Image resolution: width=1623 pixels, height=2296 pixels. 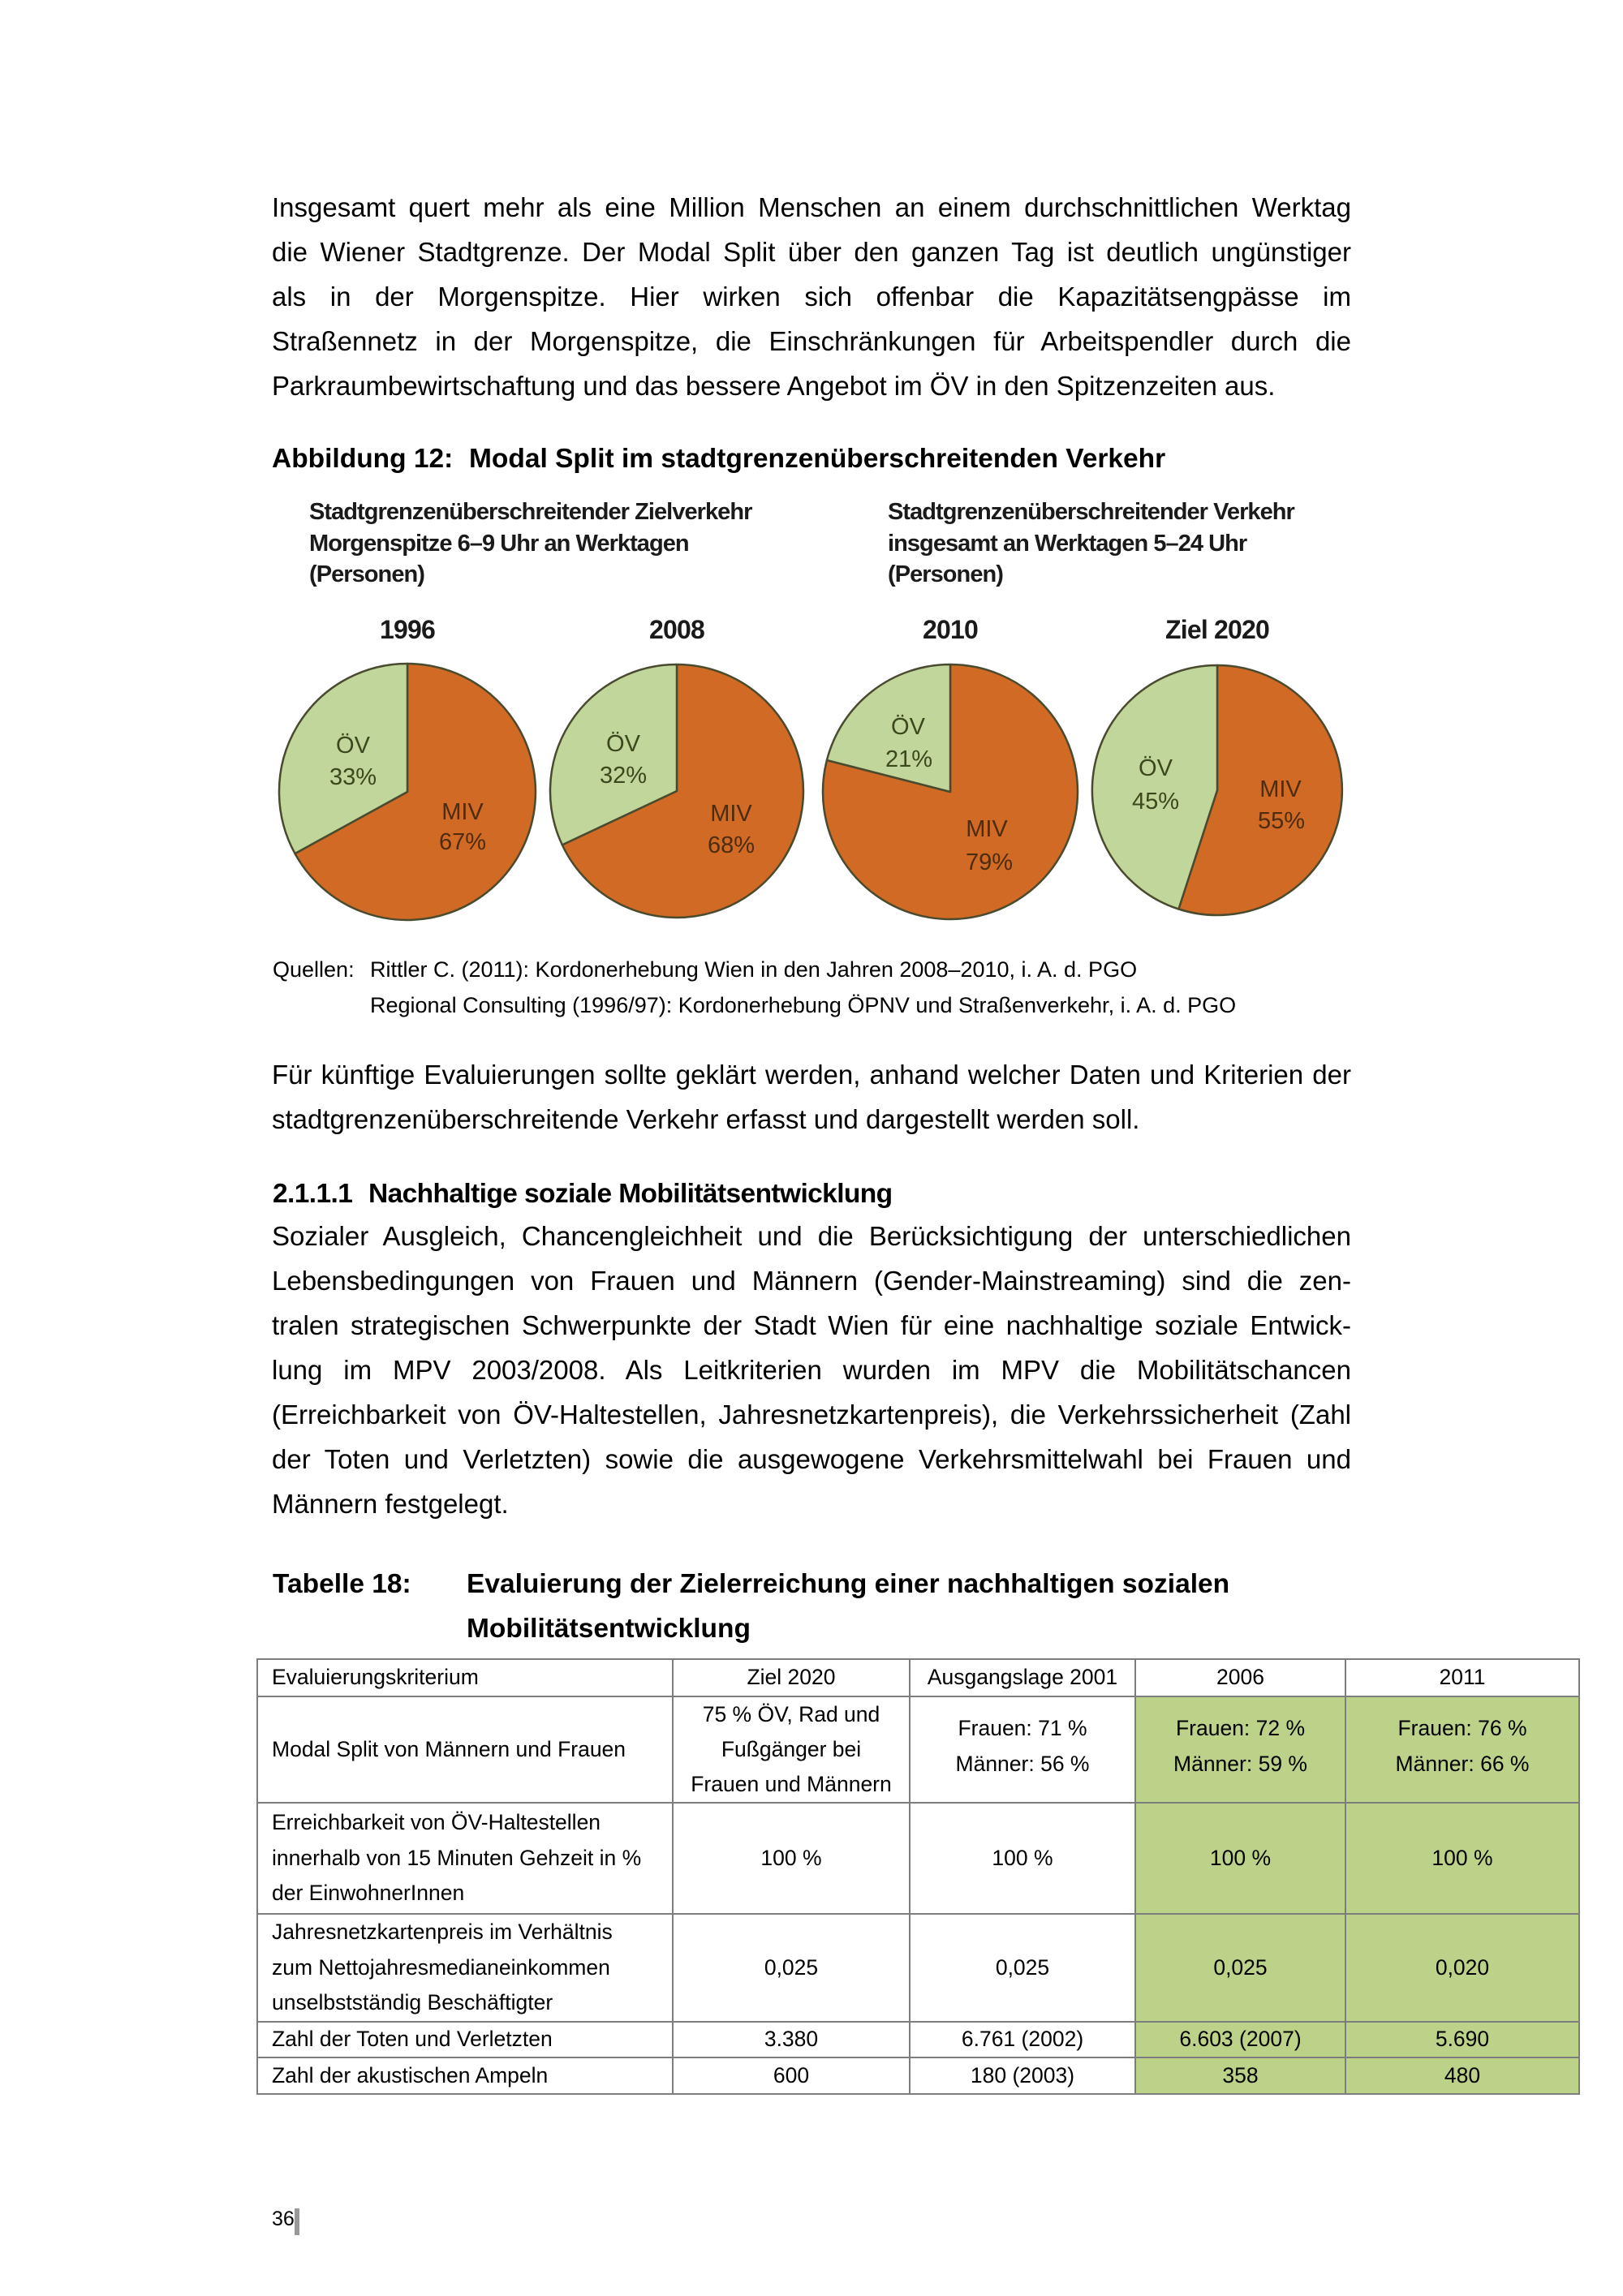 What do you see at coordinates (462, 842) in the screenshot?
I see `svg-text: 67%` at bounding box center [462, 842].